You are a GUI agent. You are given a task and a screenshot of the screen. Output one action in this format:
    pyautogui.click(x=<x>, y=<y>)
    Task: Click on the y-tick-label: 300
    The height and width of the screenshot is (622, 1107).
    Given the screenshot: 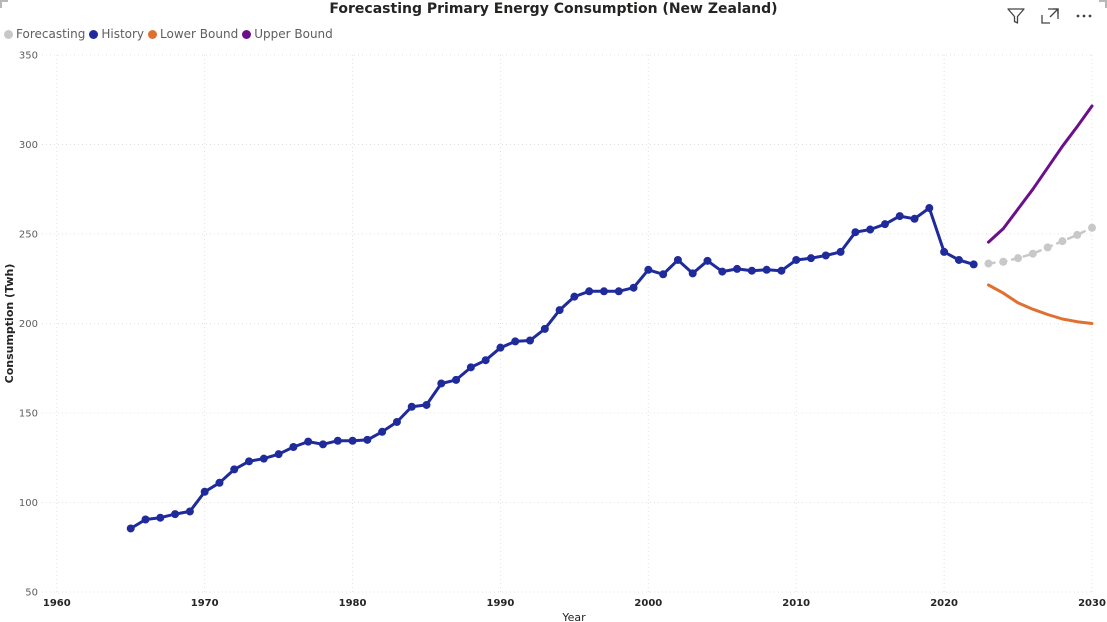 What is the action you would take?
    pyautogui.click(x=28, y=145)
    